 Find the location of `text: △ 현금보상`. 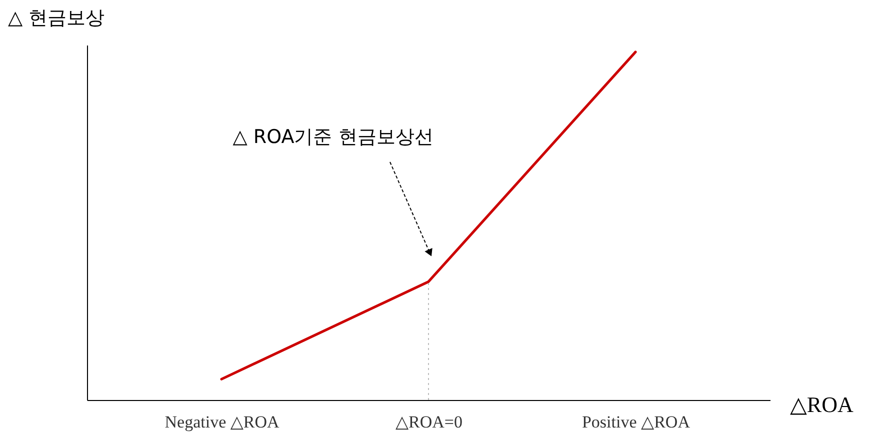

text: △ 현금보상 is located at coordinates (56, 18).